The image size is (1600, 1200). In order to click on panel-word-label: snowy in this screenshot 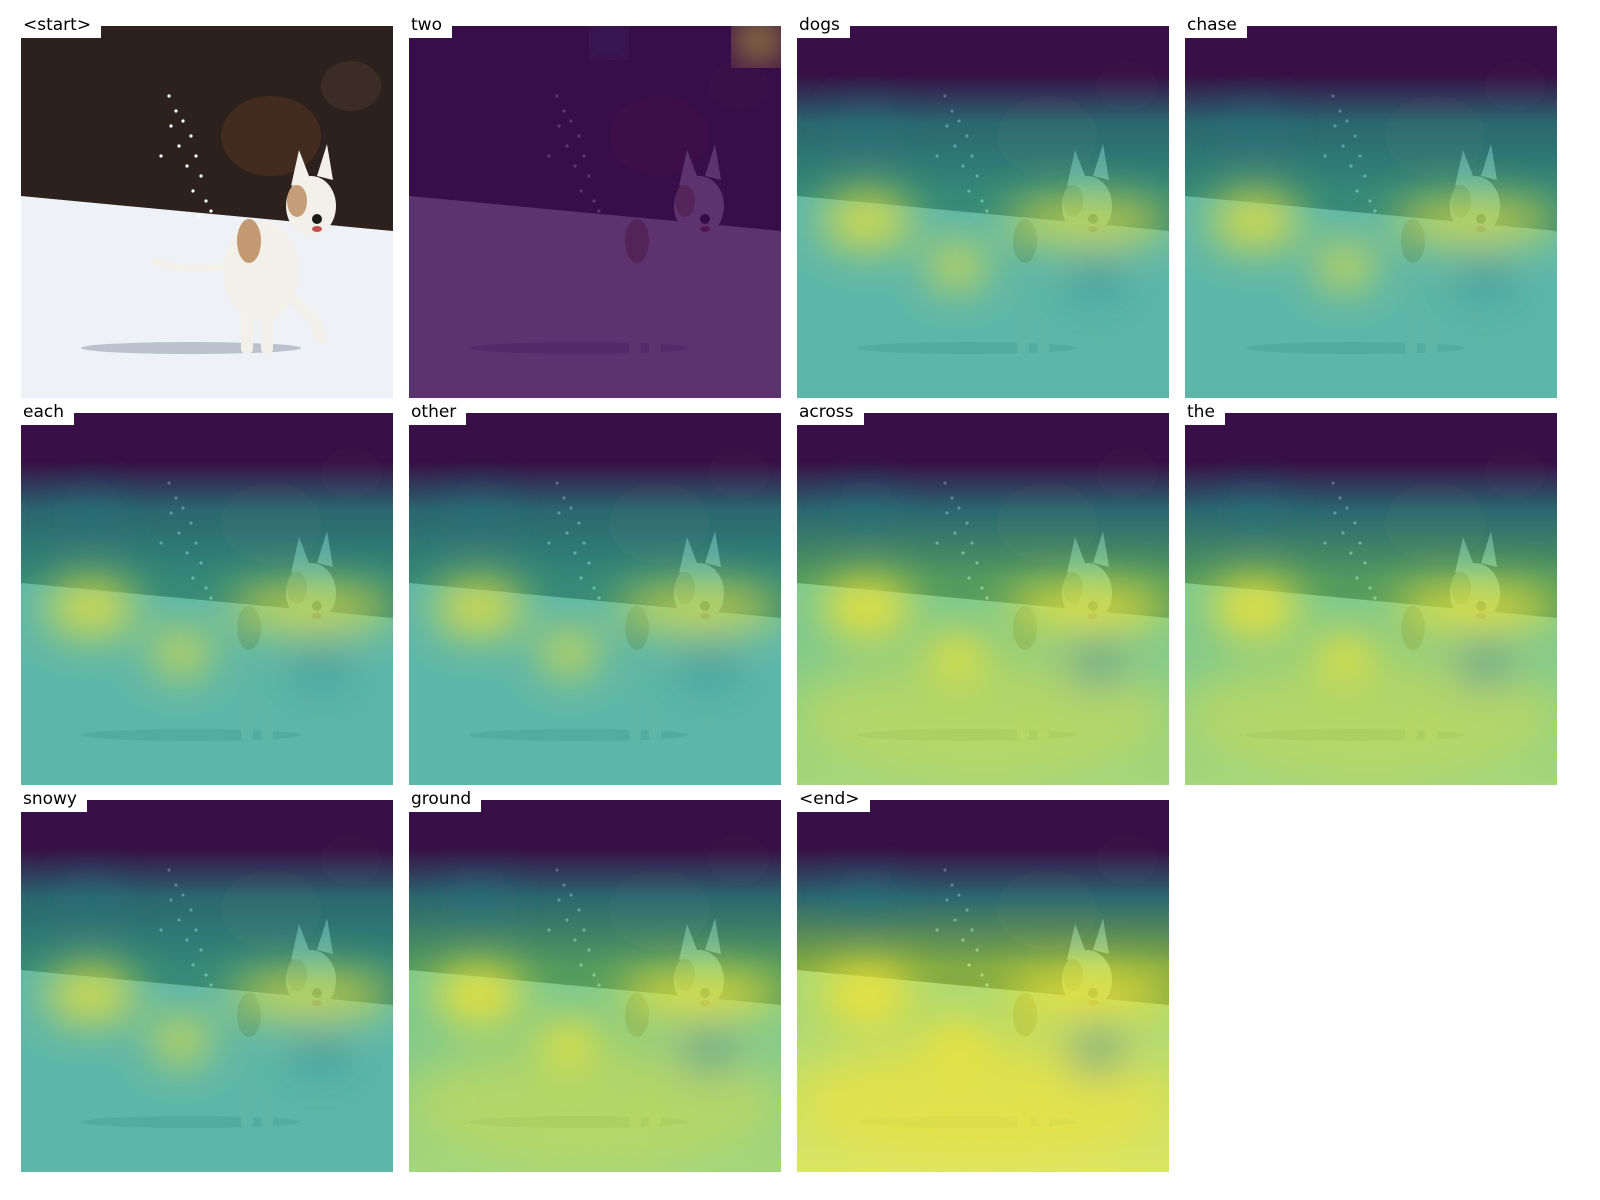, I will do `click(54, 799)`.